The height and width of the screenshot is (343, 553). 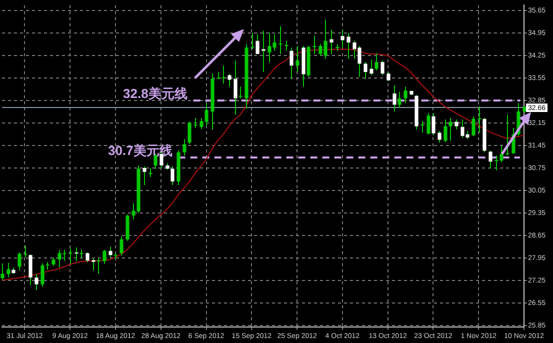 I want to click on ref-line-label: 32.8美元线, so click(x=155, y=94).